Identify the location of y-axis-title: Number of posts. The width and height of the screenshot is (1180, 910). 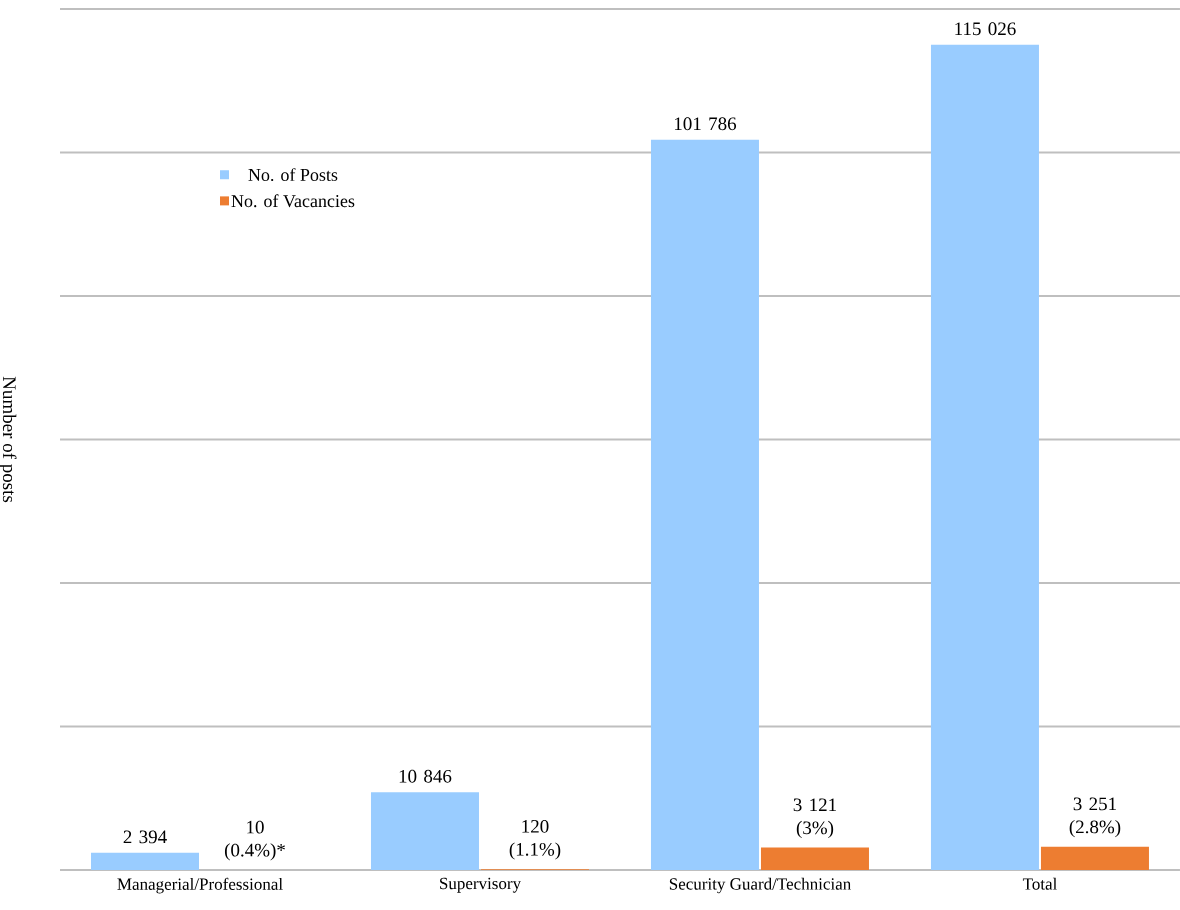
(8, 439).